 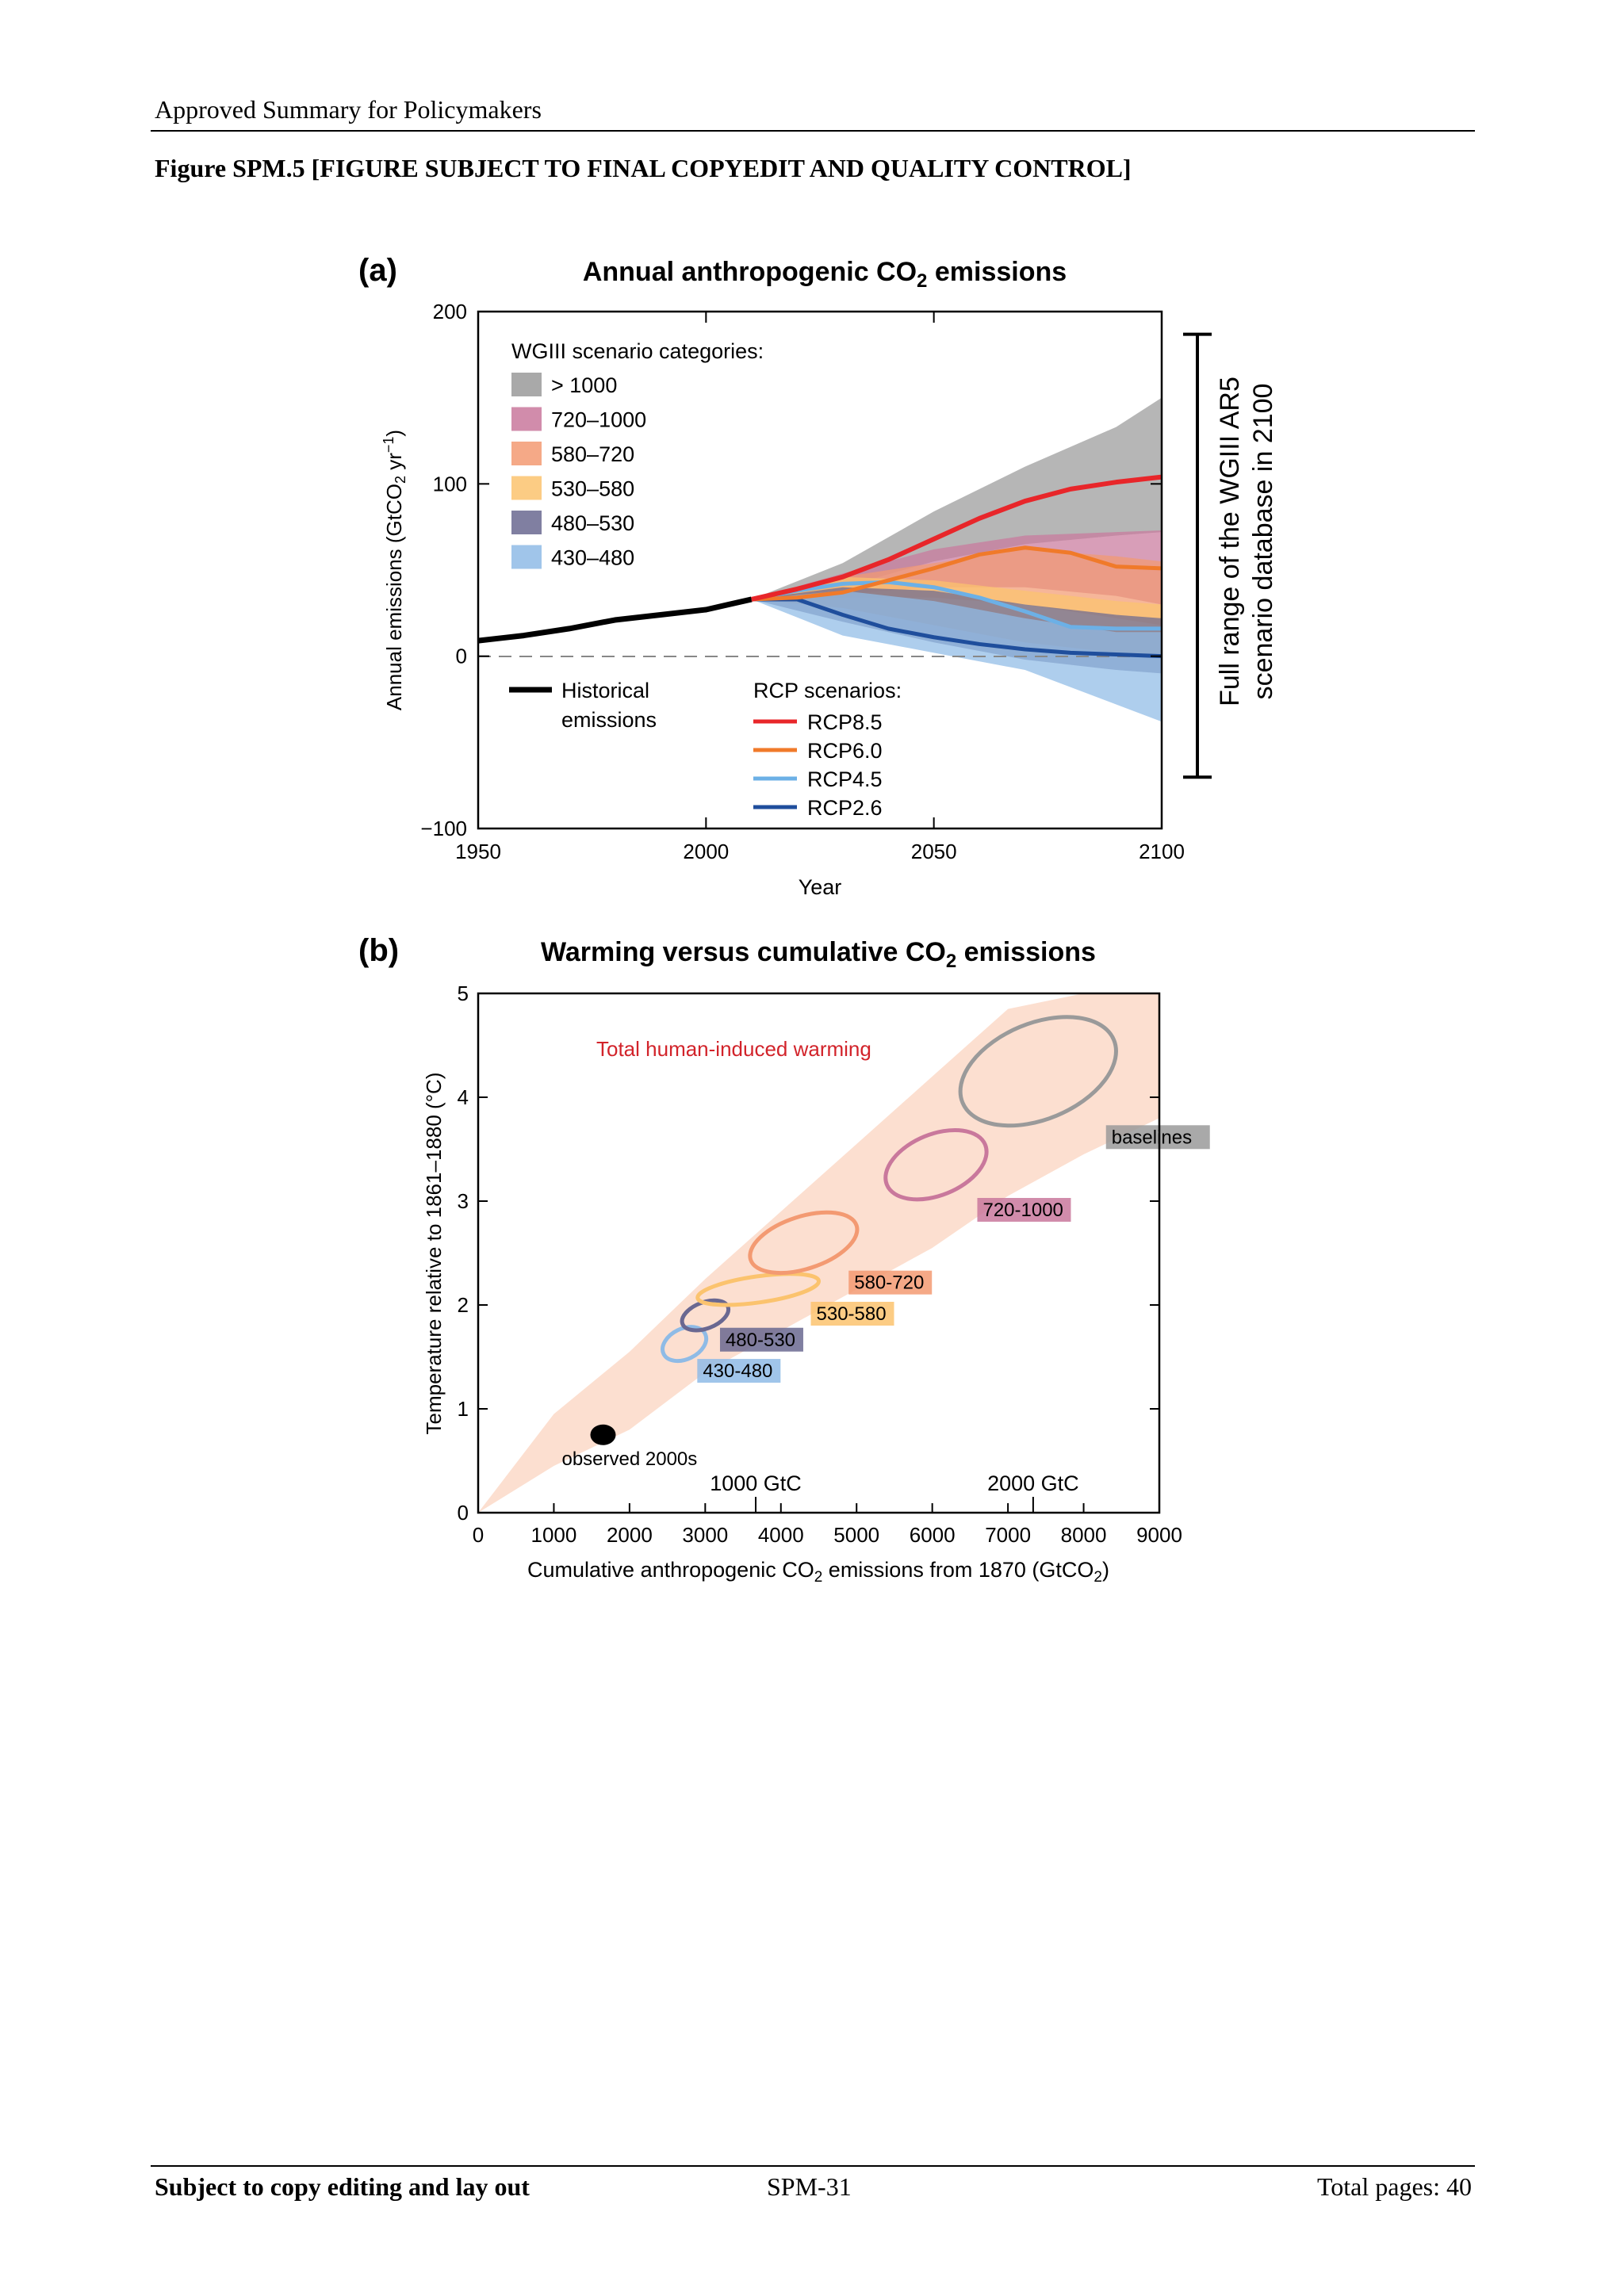 I want to click on full-range-label-1: Full range of the WGIII AR5, so click(x=1230, y=541).